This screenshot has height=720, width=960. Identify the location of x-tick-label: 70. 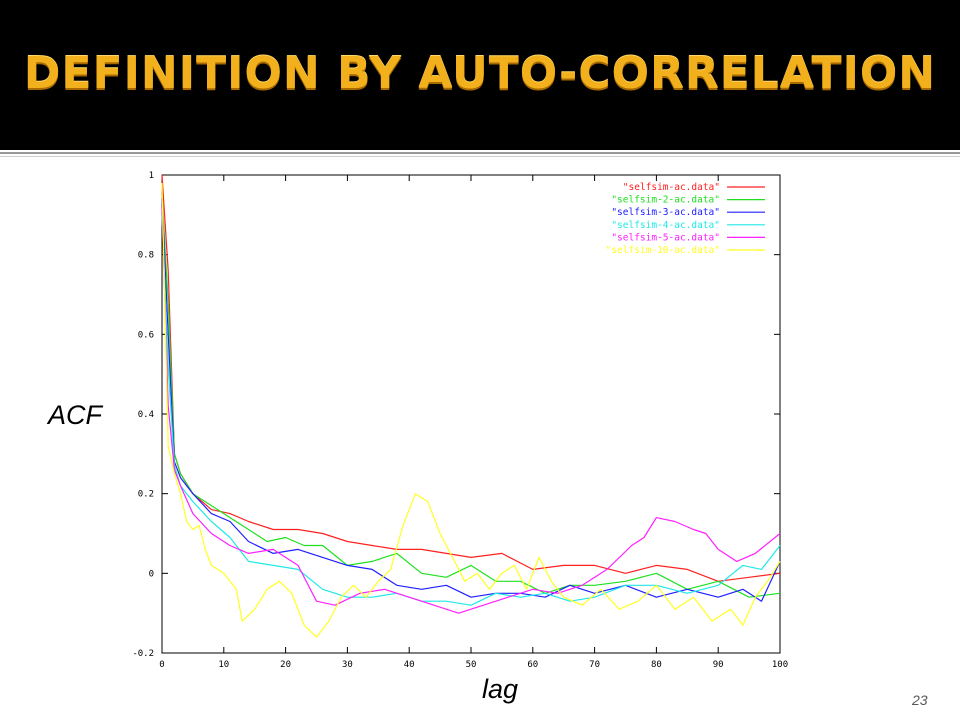
(594, 665).